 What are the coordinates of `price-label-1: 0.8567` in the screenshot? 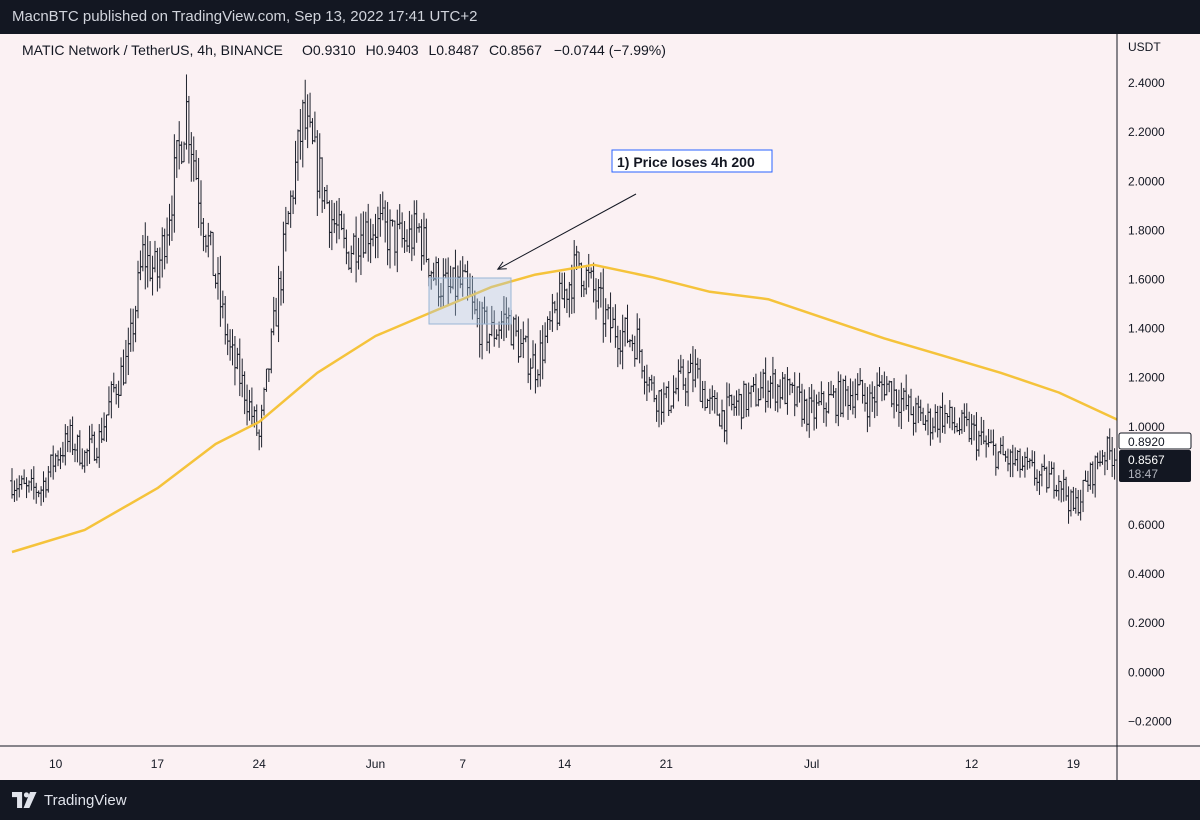 It's located at (1146, 460).